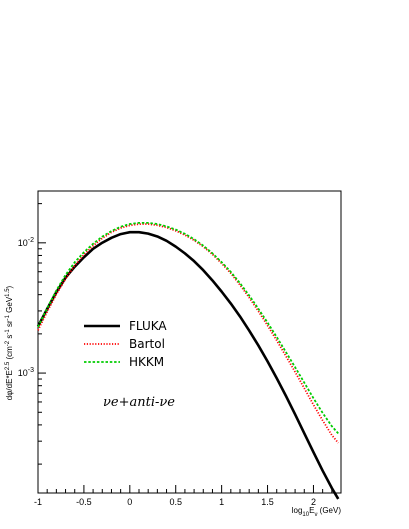  I want to click on y-tick-label: 10⁻³, so click(26, 372).